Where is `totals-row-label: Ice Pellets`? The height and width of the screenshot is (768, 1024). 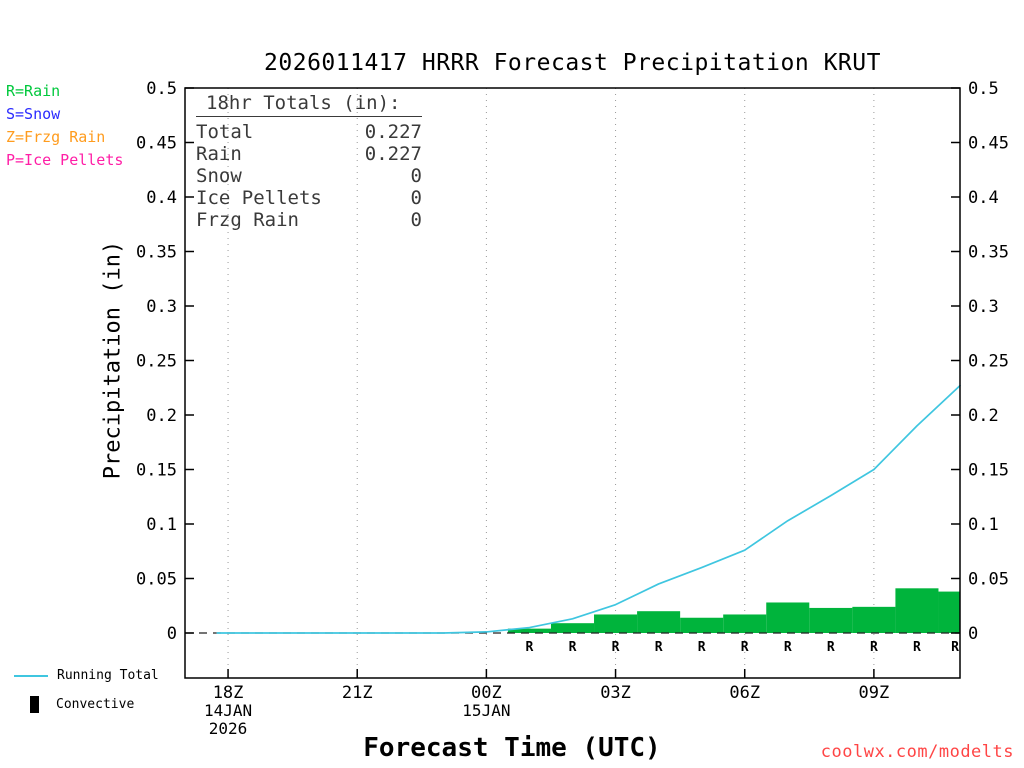
totals-row-label: Ice Pellets is located at coordinates (259, 198).